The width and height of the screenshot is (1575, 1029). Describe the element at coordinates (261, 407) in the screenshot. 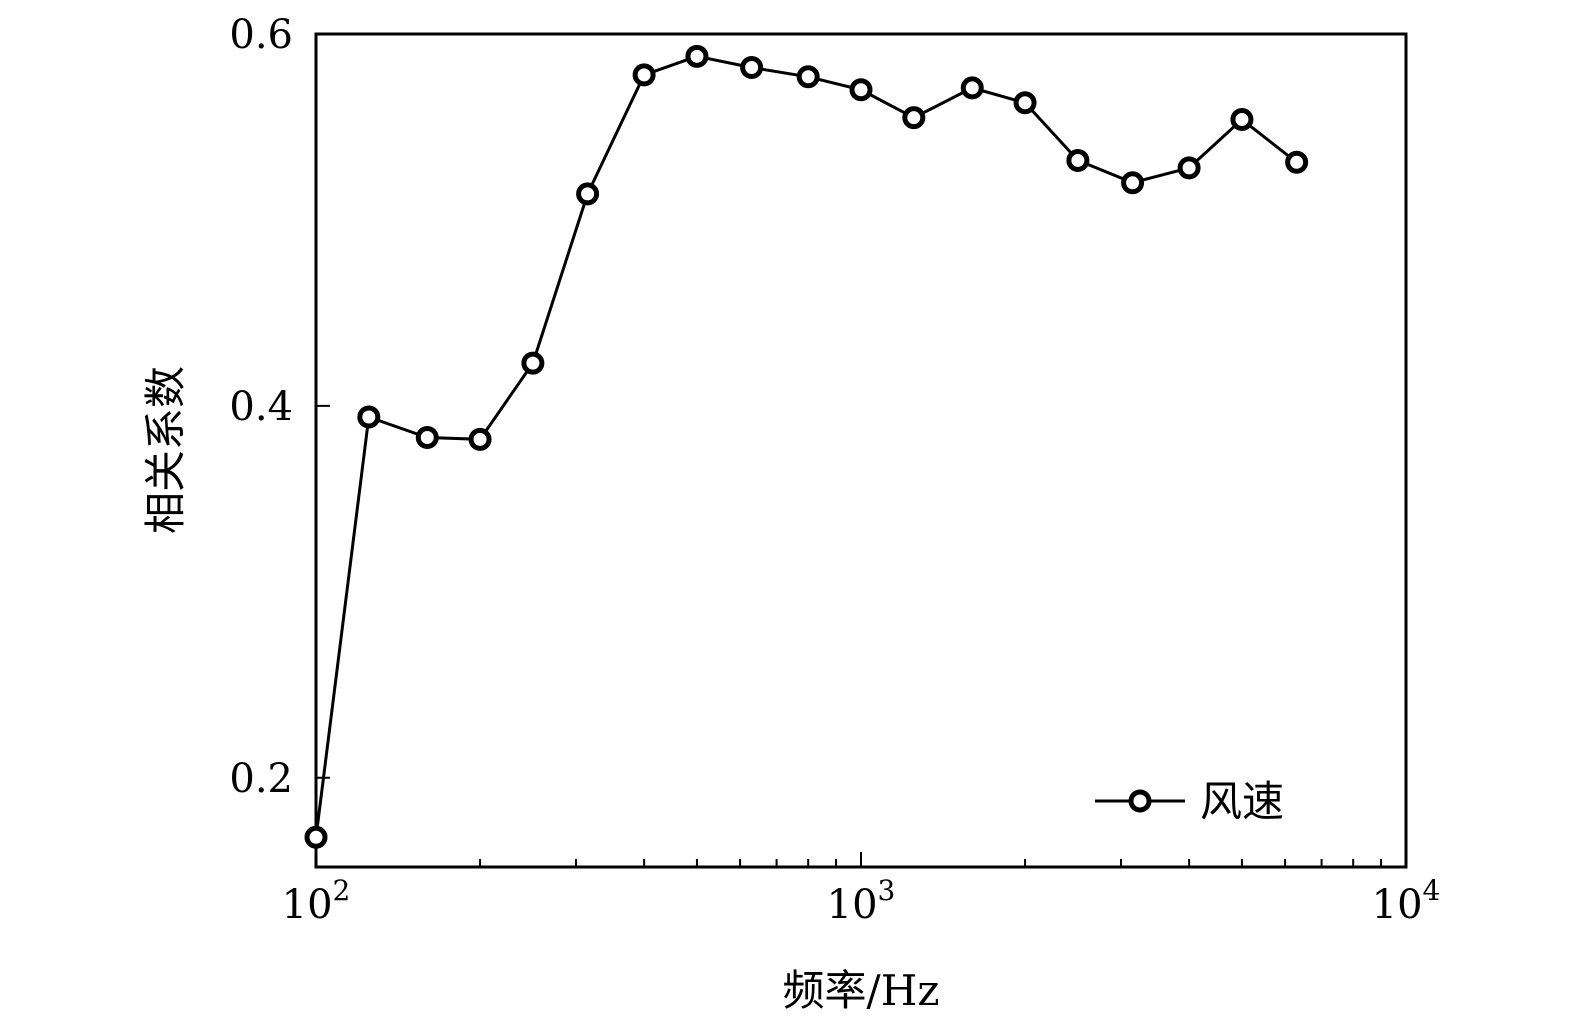

I see `y-tick-label: 0.4` at that location.